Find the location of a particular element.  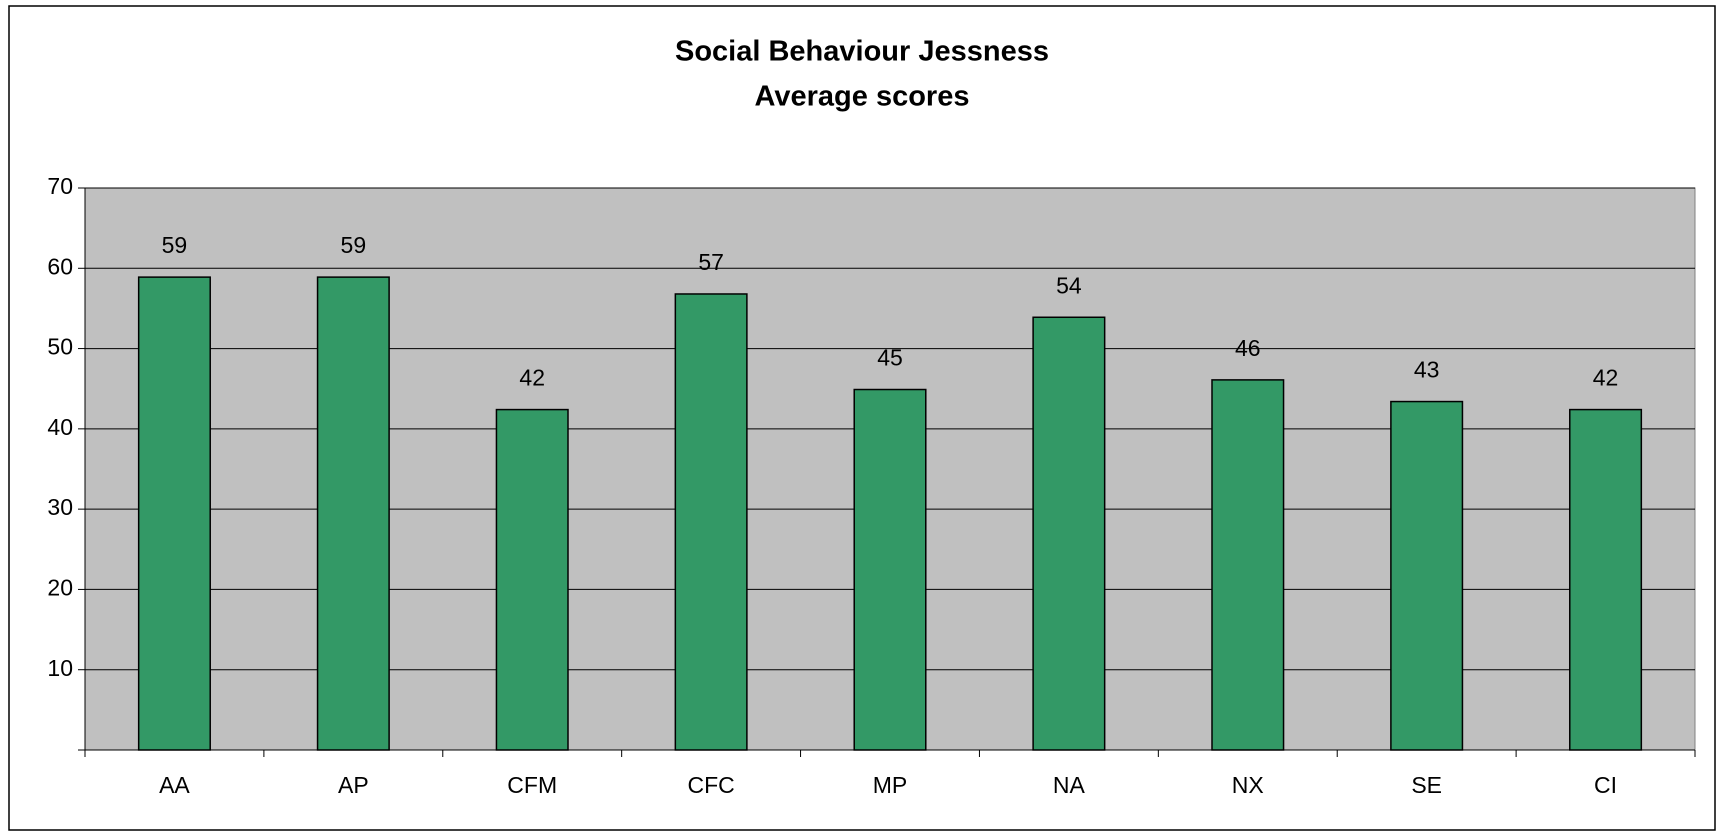

data-label: 43 is located at coordinates (1427, 370).